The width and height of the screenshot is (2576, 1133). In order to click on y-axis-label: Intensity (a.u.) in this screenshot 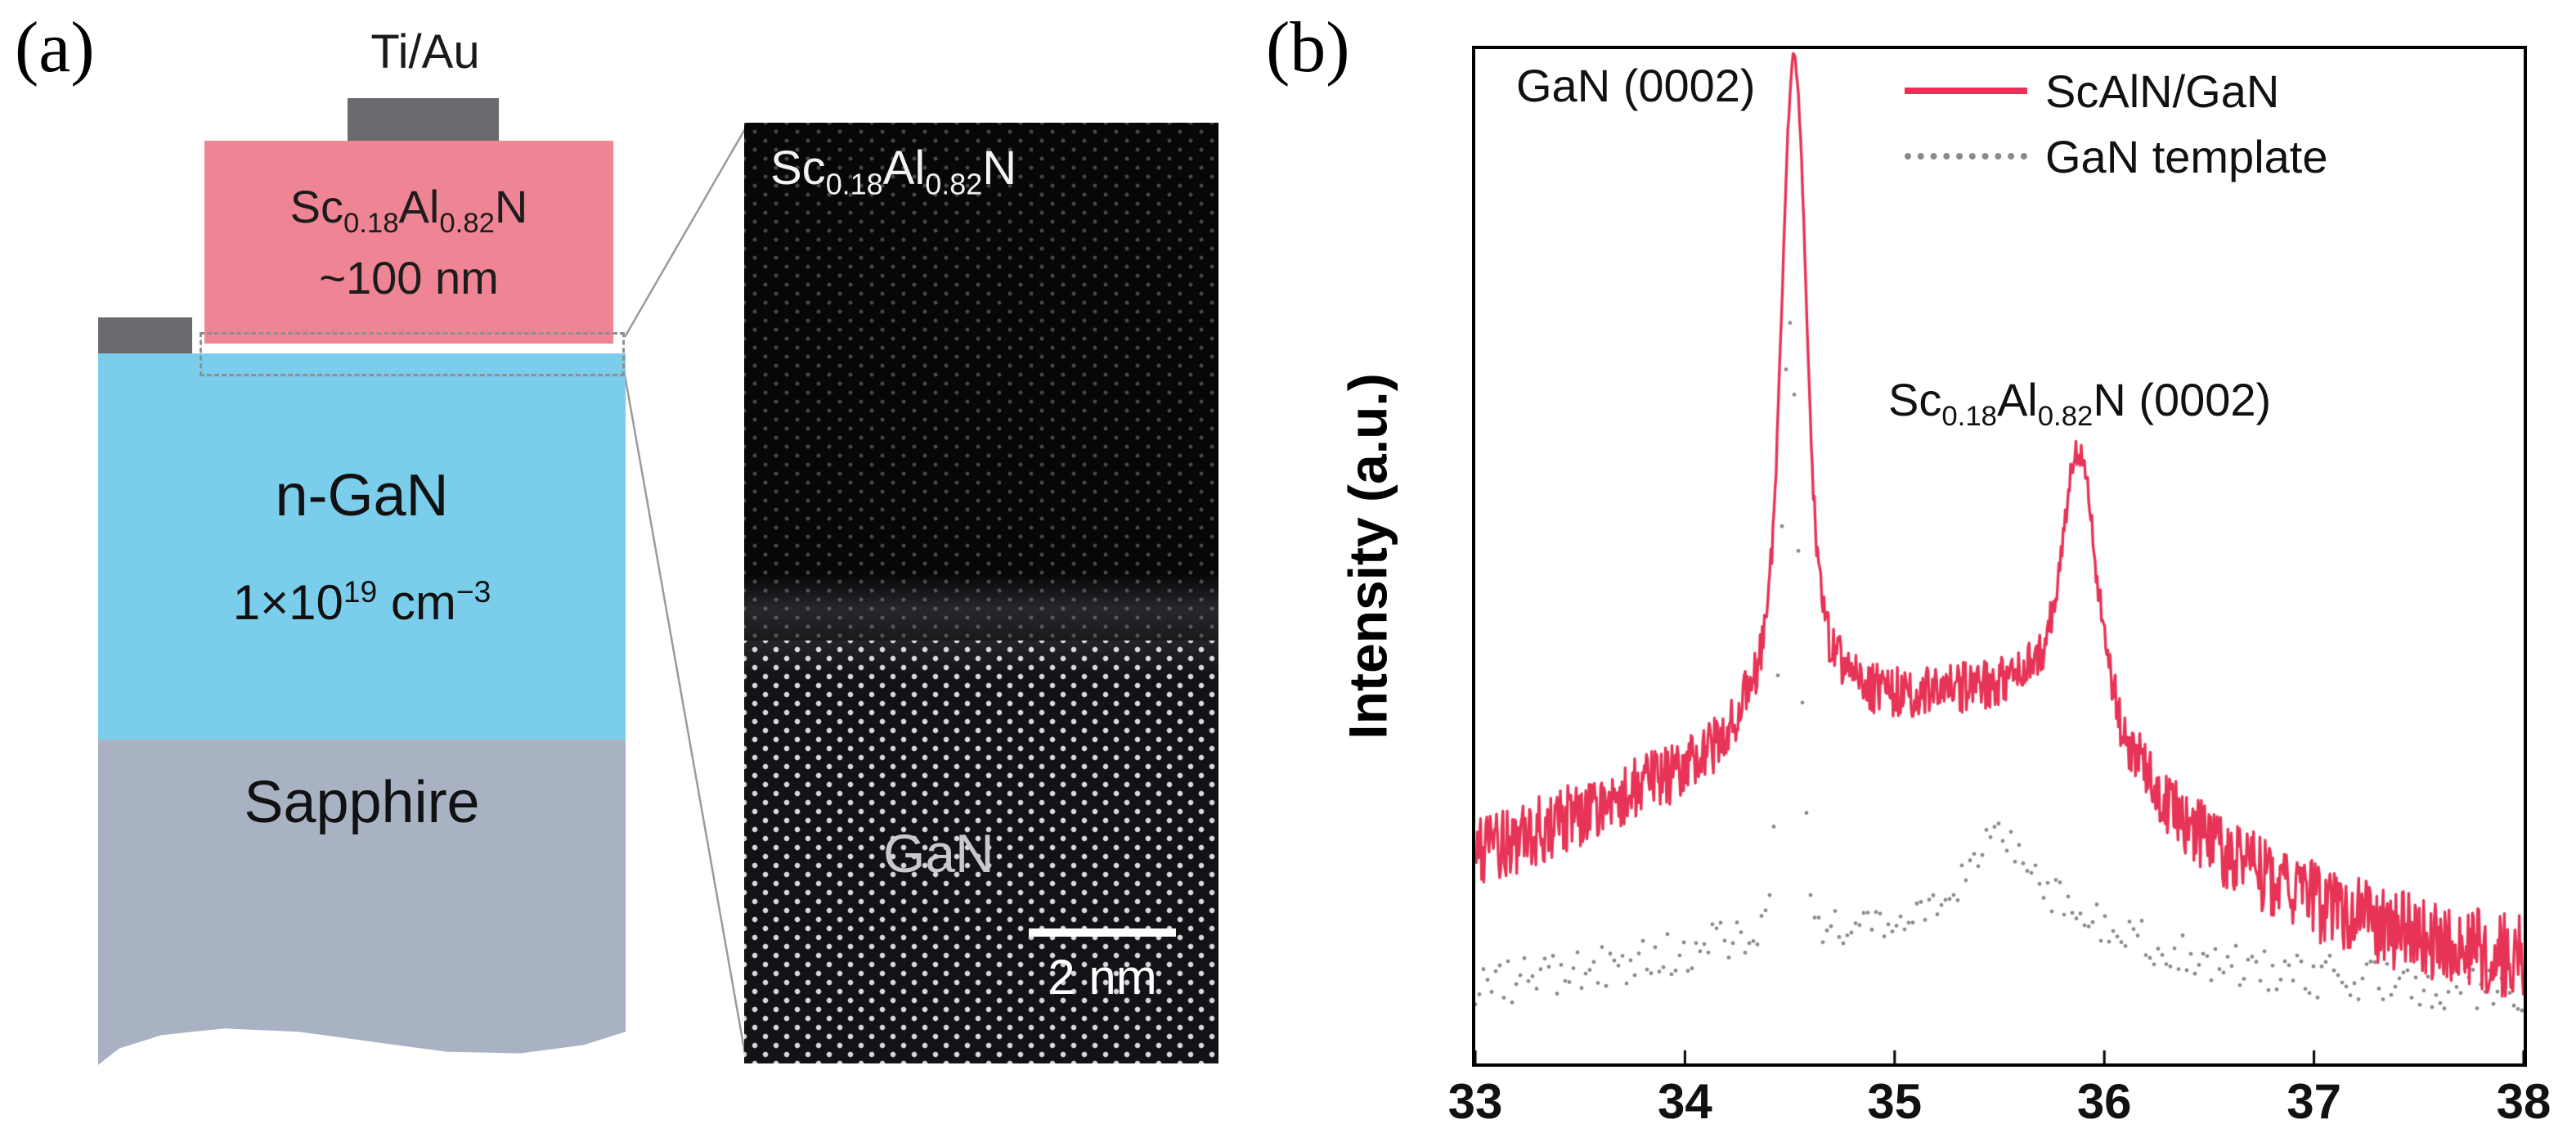, I will do `click(1368, 556)`.